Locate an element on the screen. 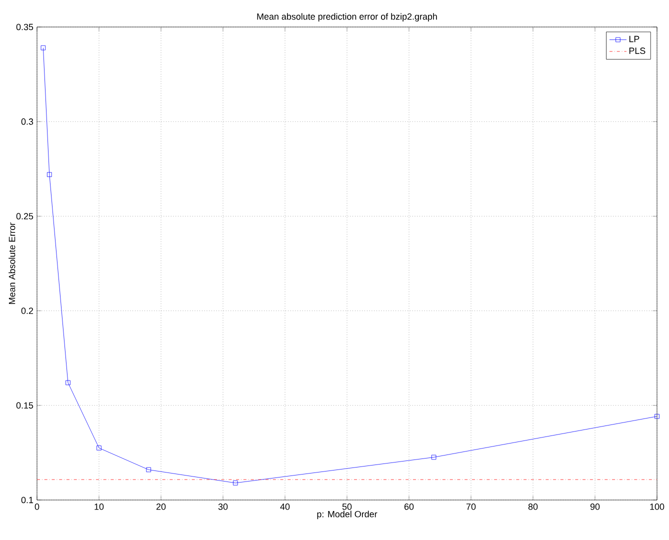 This screenshot has height=540, width=669. x-tick-label: 60 is located at coordinates (409, 507).